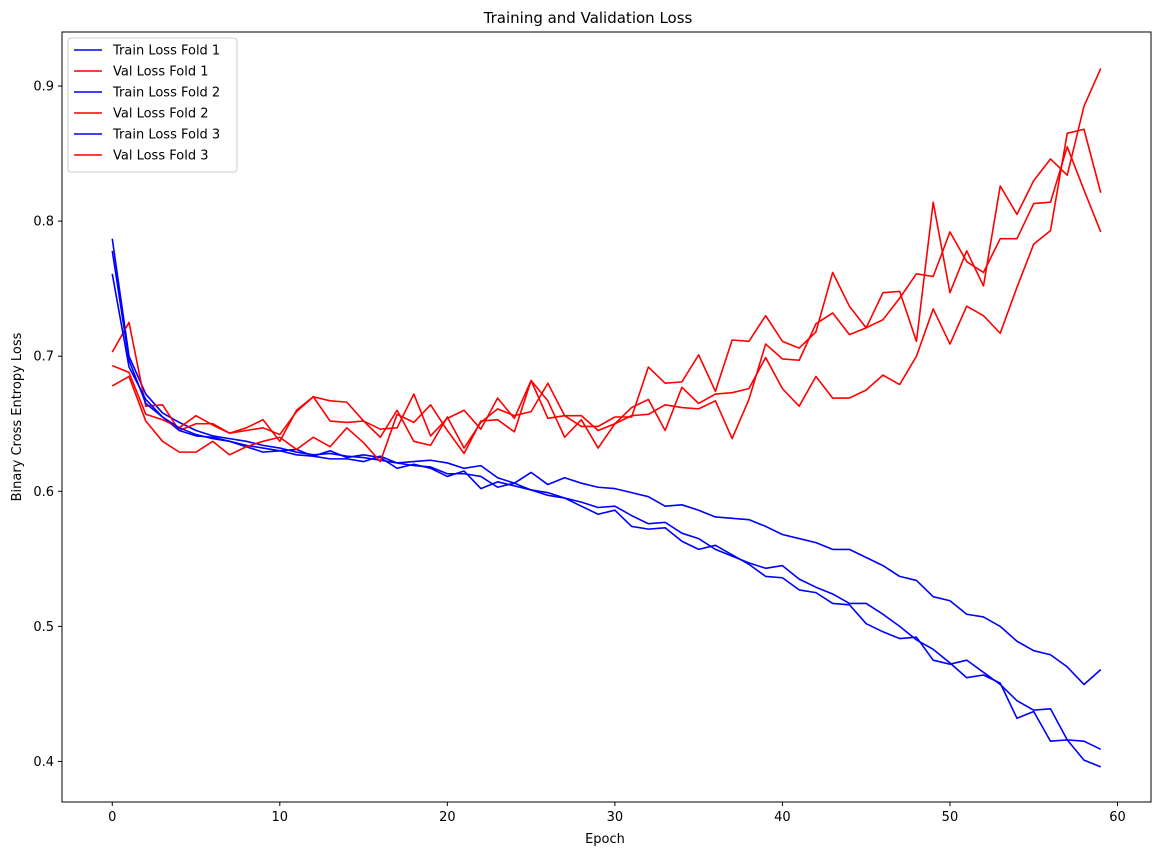 Image resolution: width=1156 pixels, height=855 pixels. What do you see at coordinates (43, 357) in the screenshot?
I see `y-tick-label: 0.7` at bounding box center [43, 357].